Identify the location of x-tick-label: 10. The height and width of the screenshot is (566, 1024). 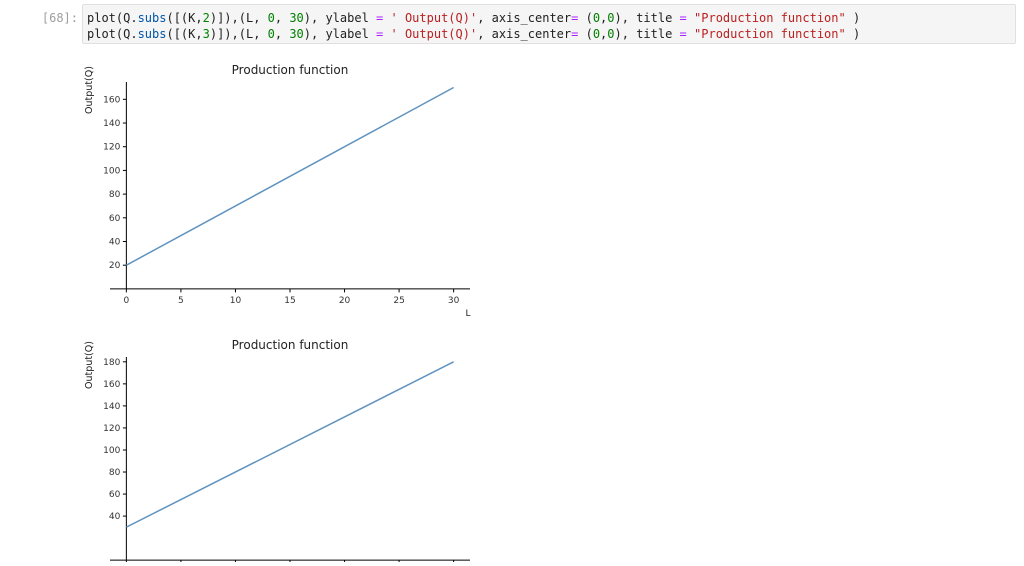
(236, 301).